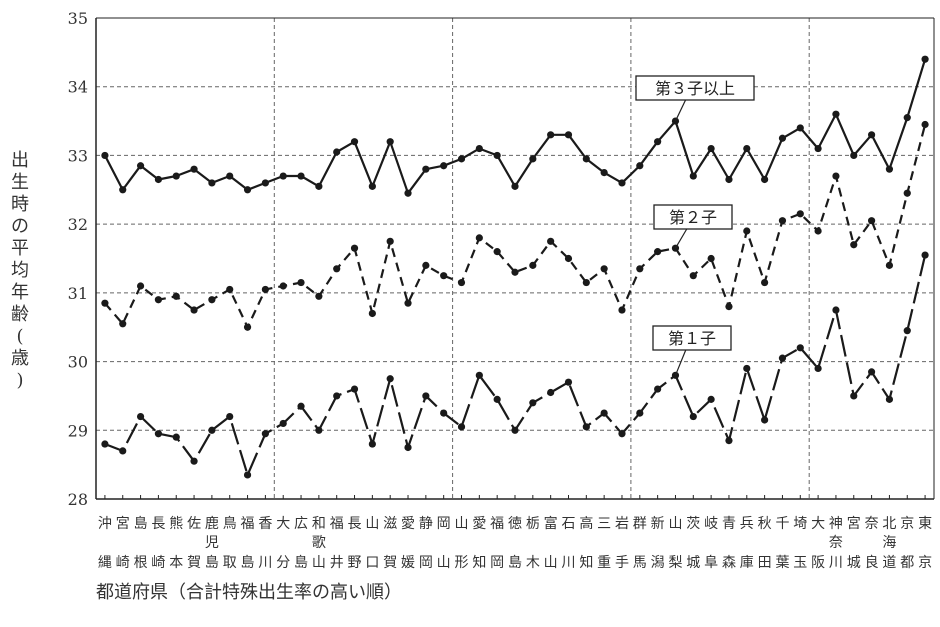 The height and width of the screenshot is (627, 940). What do you see at coordinates (693, 563) in the screenshot?
I see `x-tick-label: 城` at bounding box center [693, 563].